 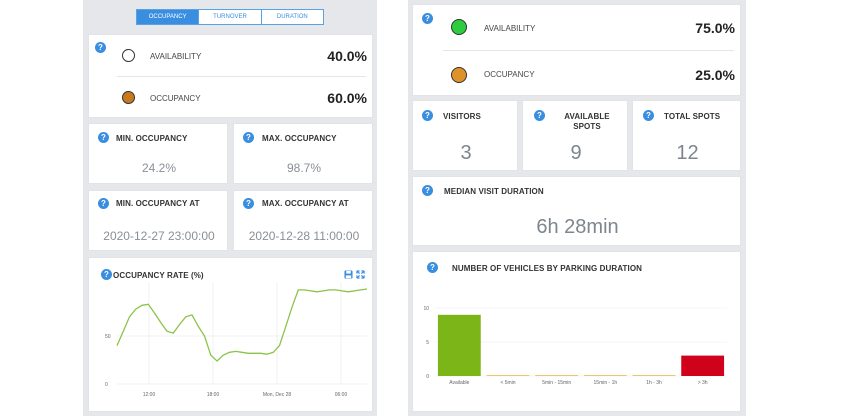 What do you see at coordinates (692, 116) in the screenshot?
I see `total-spots-label: TOTAL SPOTS` at bounding box center [692, 116].